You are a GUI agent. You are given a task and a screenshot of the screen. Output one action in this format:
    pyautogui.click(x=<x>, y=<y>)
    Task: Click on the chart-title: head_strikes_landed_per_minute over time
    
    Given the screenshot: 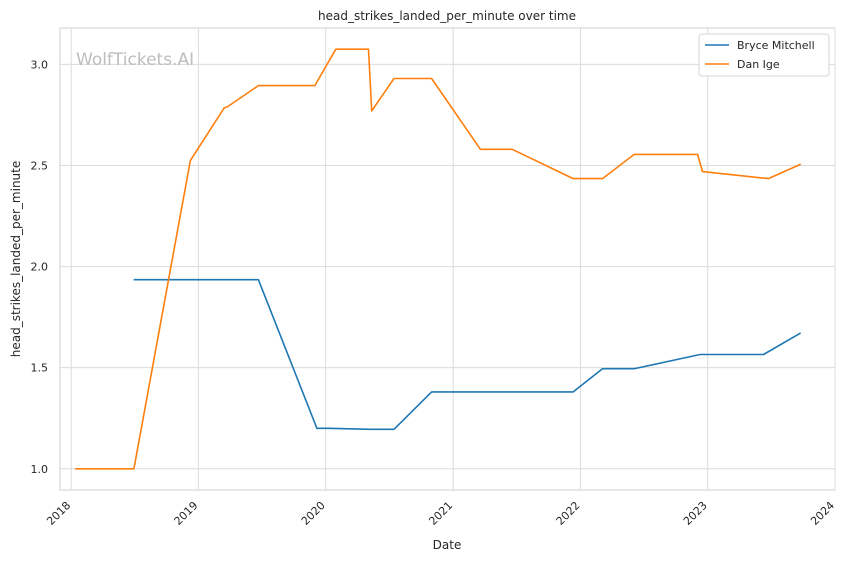 What is the action you would take?
    pyautogui.click(x=447, y=16)
    